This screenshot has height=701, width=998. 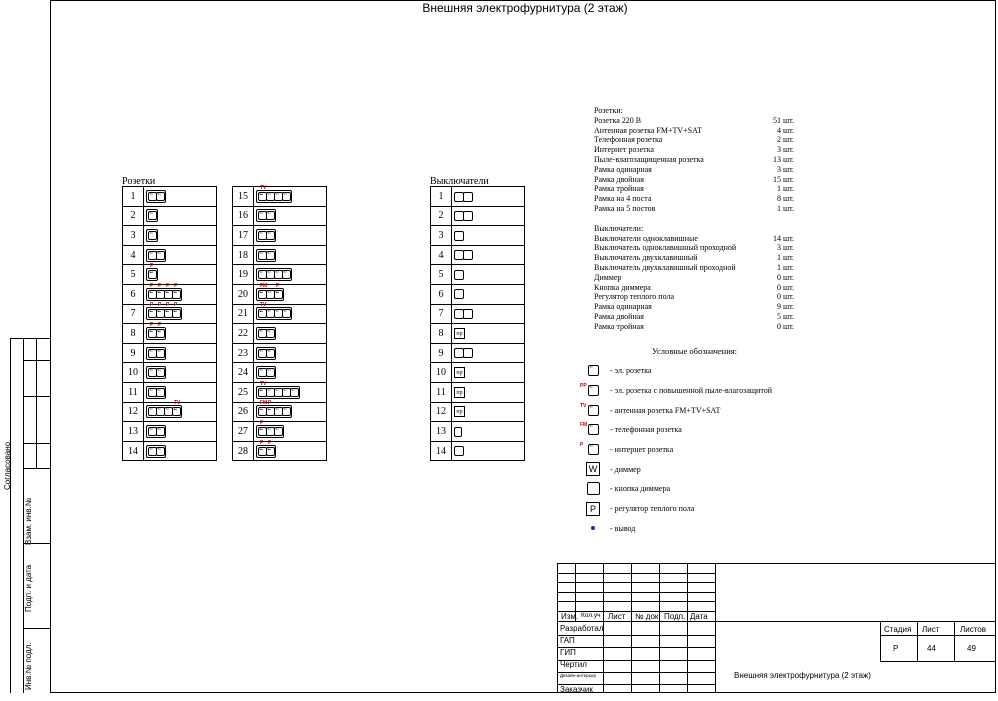 I want to click on table-row: 3, so click(x=169, y=235).